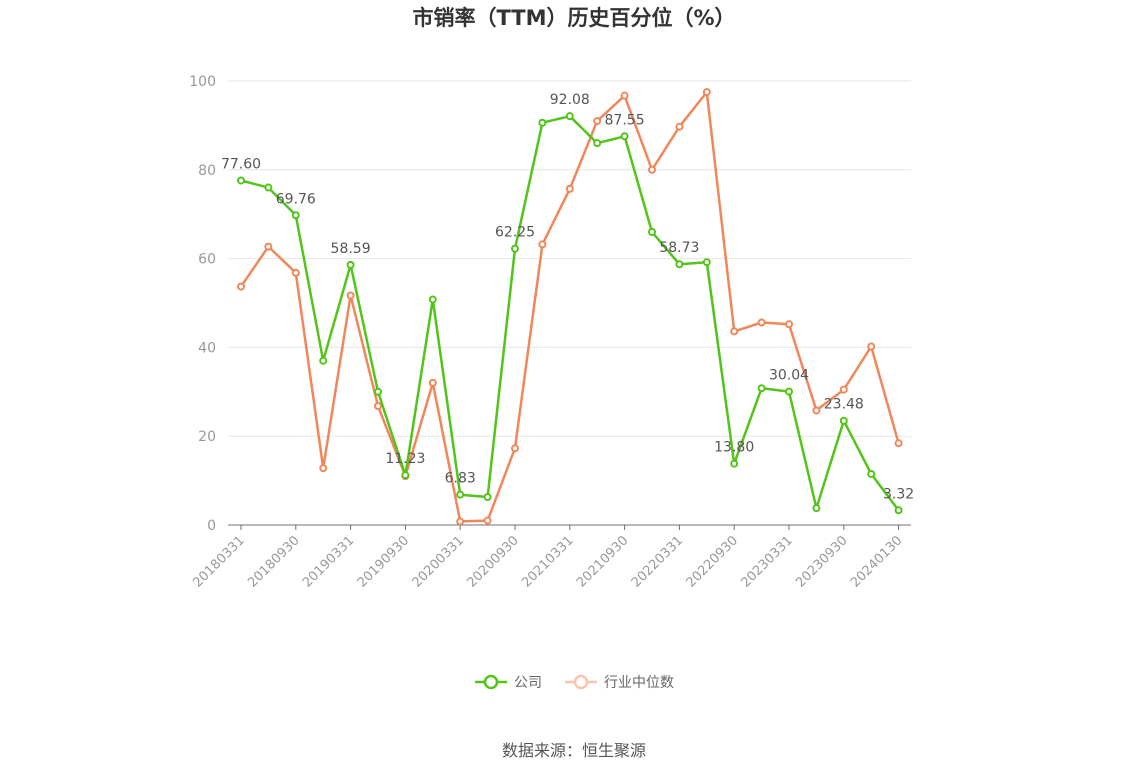 The height and width of the screenshot is (776, 1148). I want to click on legend: 公司 行业中位数, so click(574, 682).